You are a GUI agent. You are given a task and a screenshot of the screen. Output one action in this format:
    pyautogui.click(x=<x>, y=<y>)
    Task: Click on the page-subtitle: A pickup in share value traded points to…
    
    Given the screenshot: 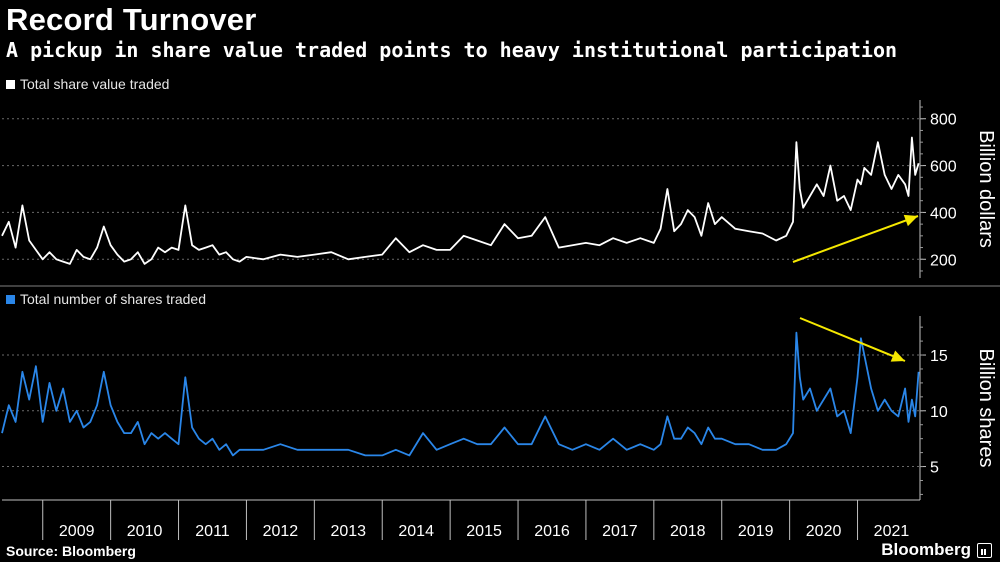 What is the action you would take?
    pyautogui.click(x=452, y=50)
    